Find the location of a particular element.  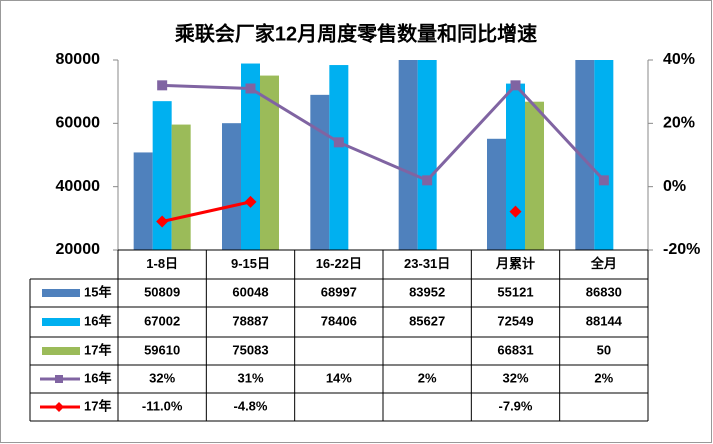

x-tick-label: 23-31日 is located at coordinates (427, 263).